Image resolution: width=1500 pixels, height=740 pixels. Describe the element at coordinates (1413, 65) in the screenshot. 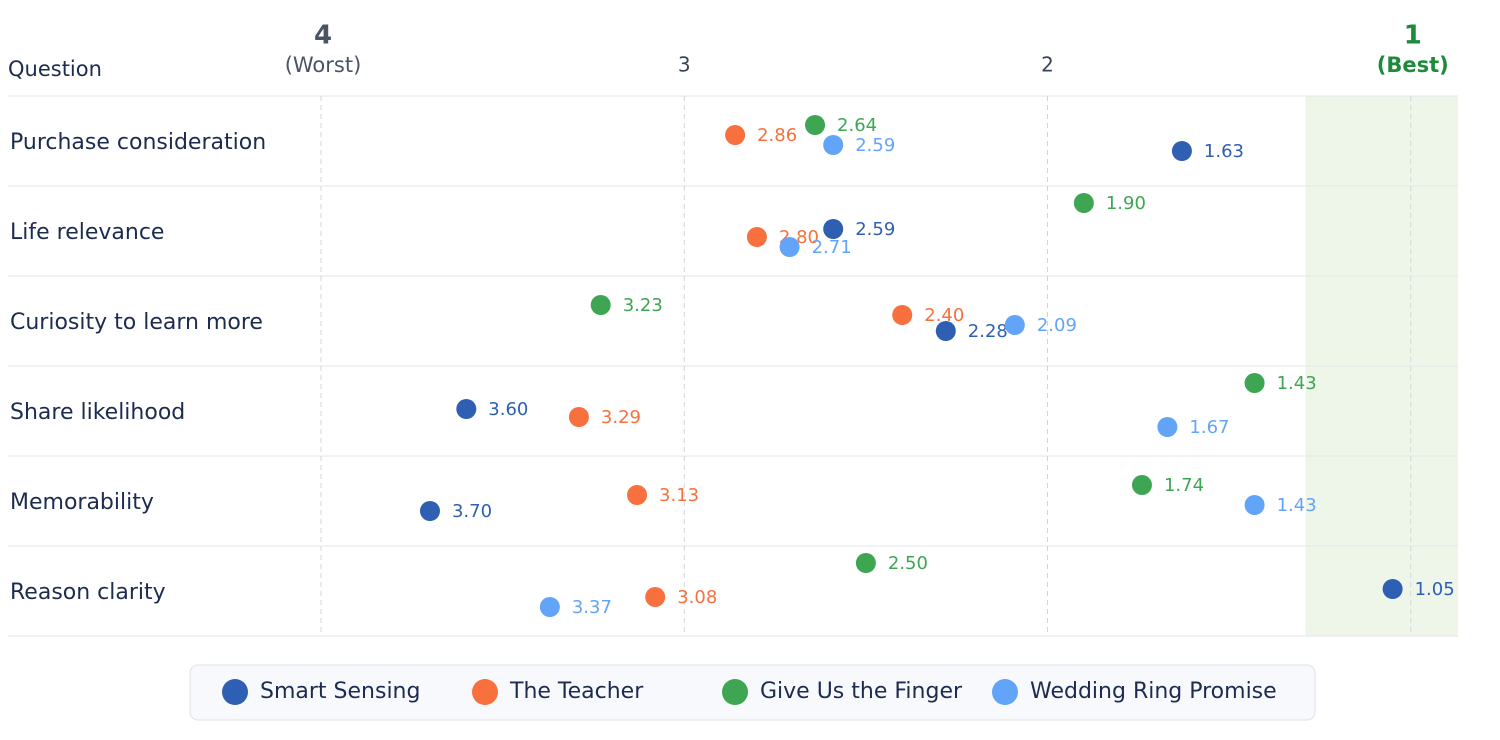

I see `best-label: (Best)` at that location.